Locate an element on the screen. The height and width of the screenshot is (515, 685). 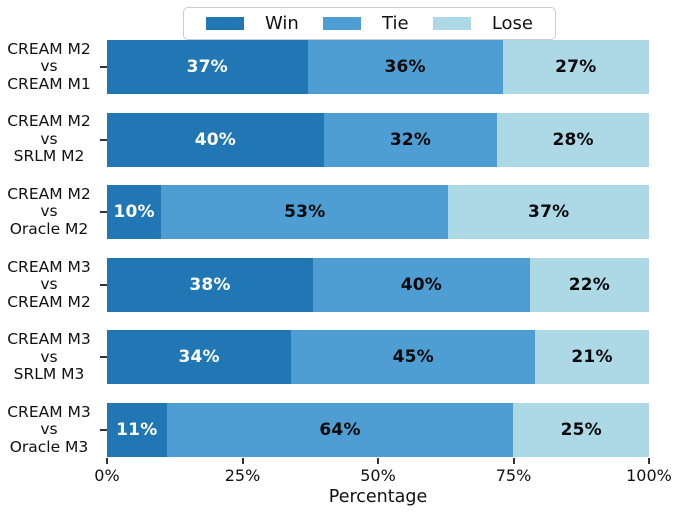
x-tick-label: 0% is located at coordinates (107, 475).